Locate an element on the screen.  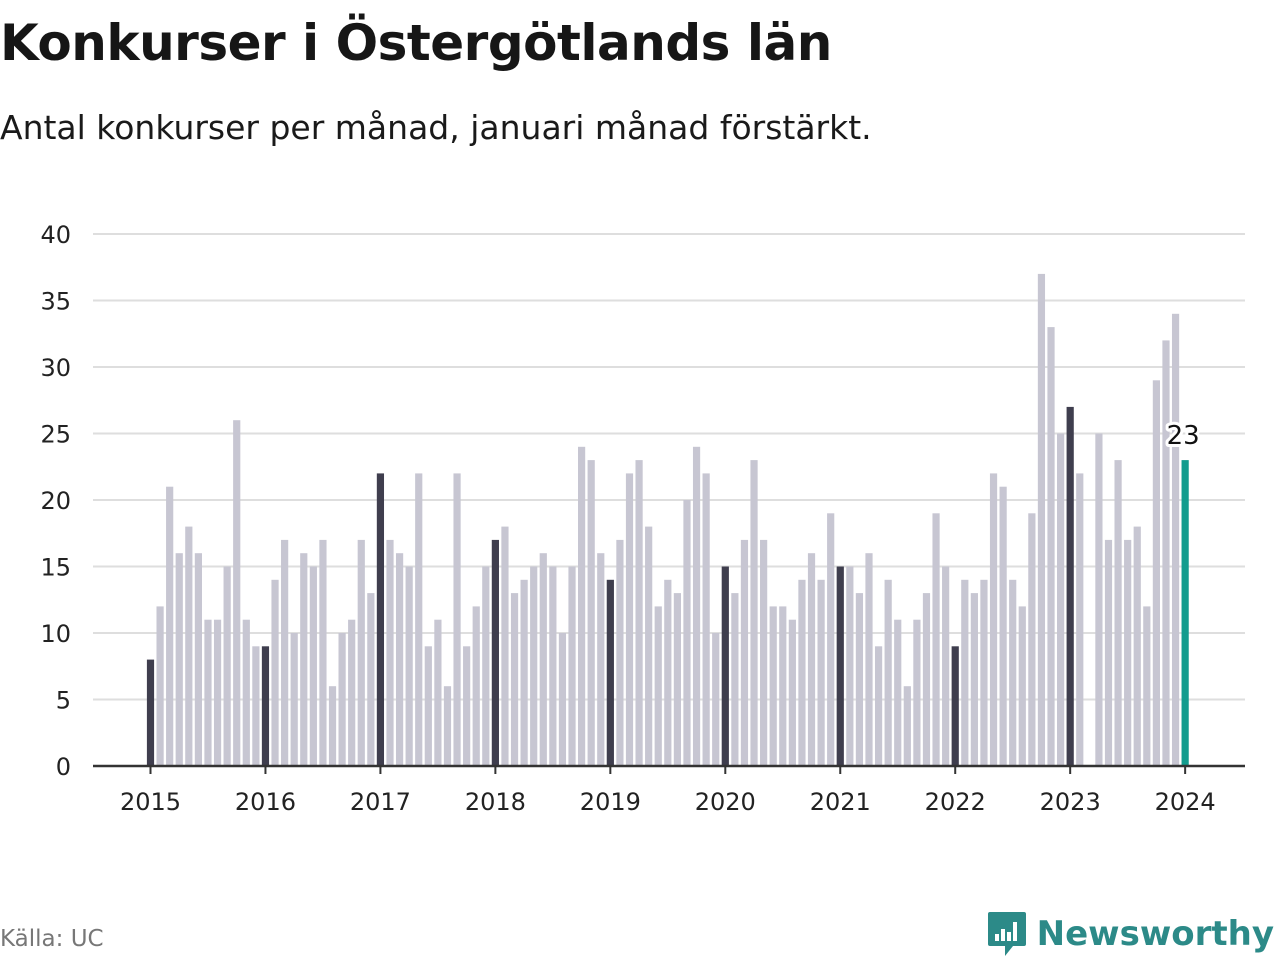
source-note: Källa: UC is located at coordinates (52, 939).